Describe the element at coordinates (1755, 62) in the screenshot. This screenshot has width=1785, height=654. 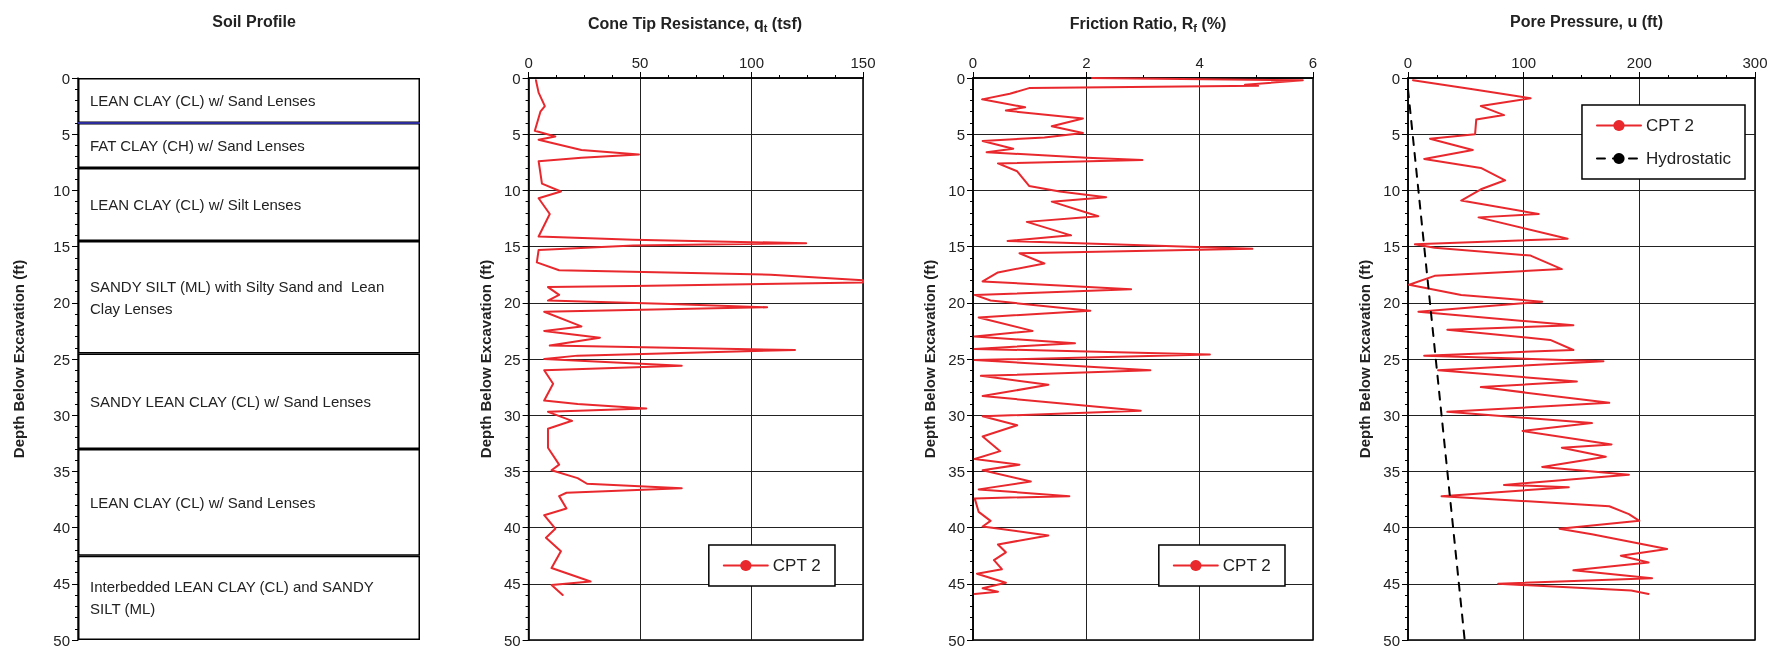
I see `x-tick-label: 300` at that location.